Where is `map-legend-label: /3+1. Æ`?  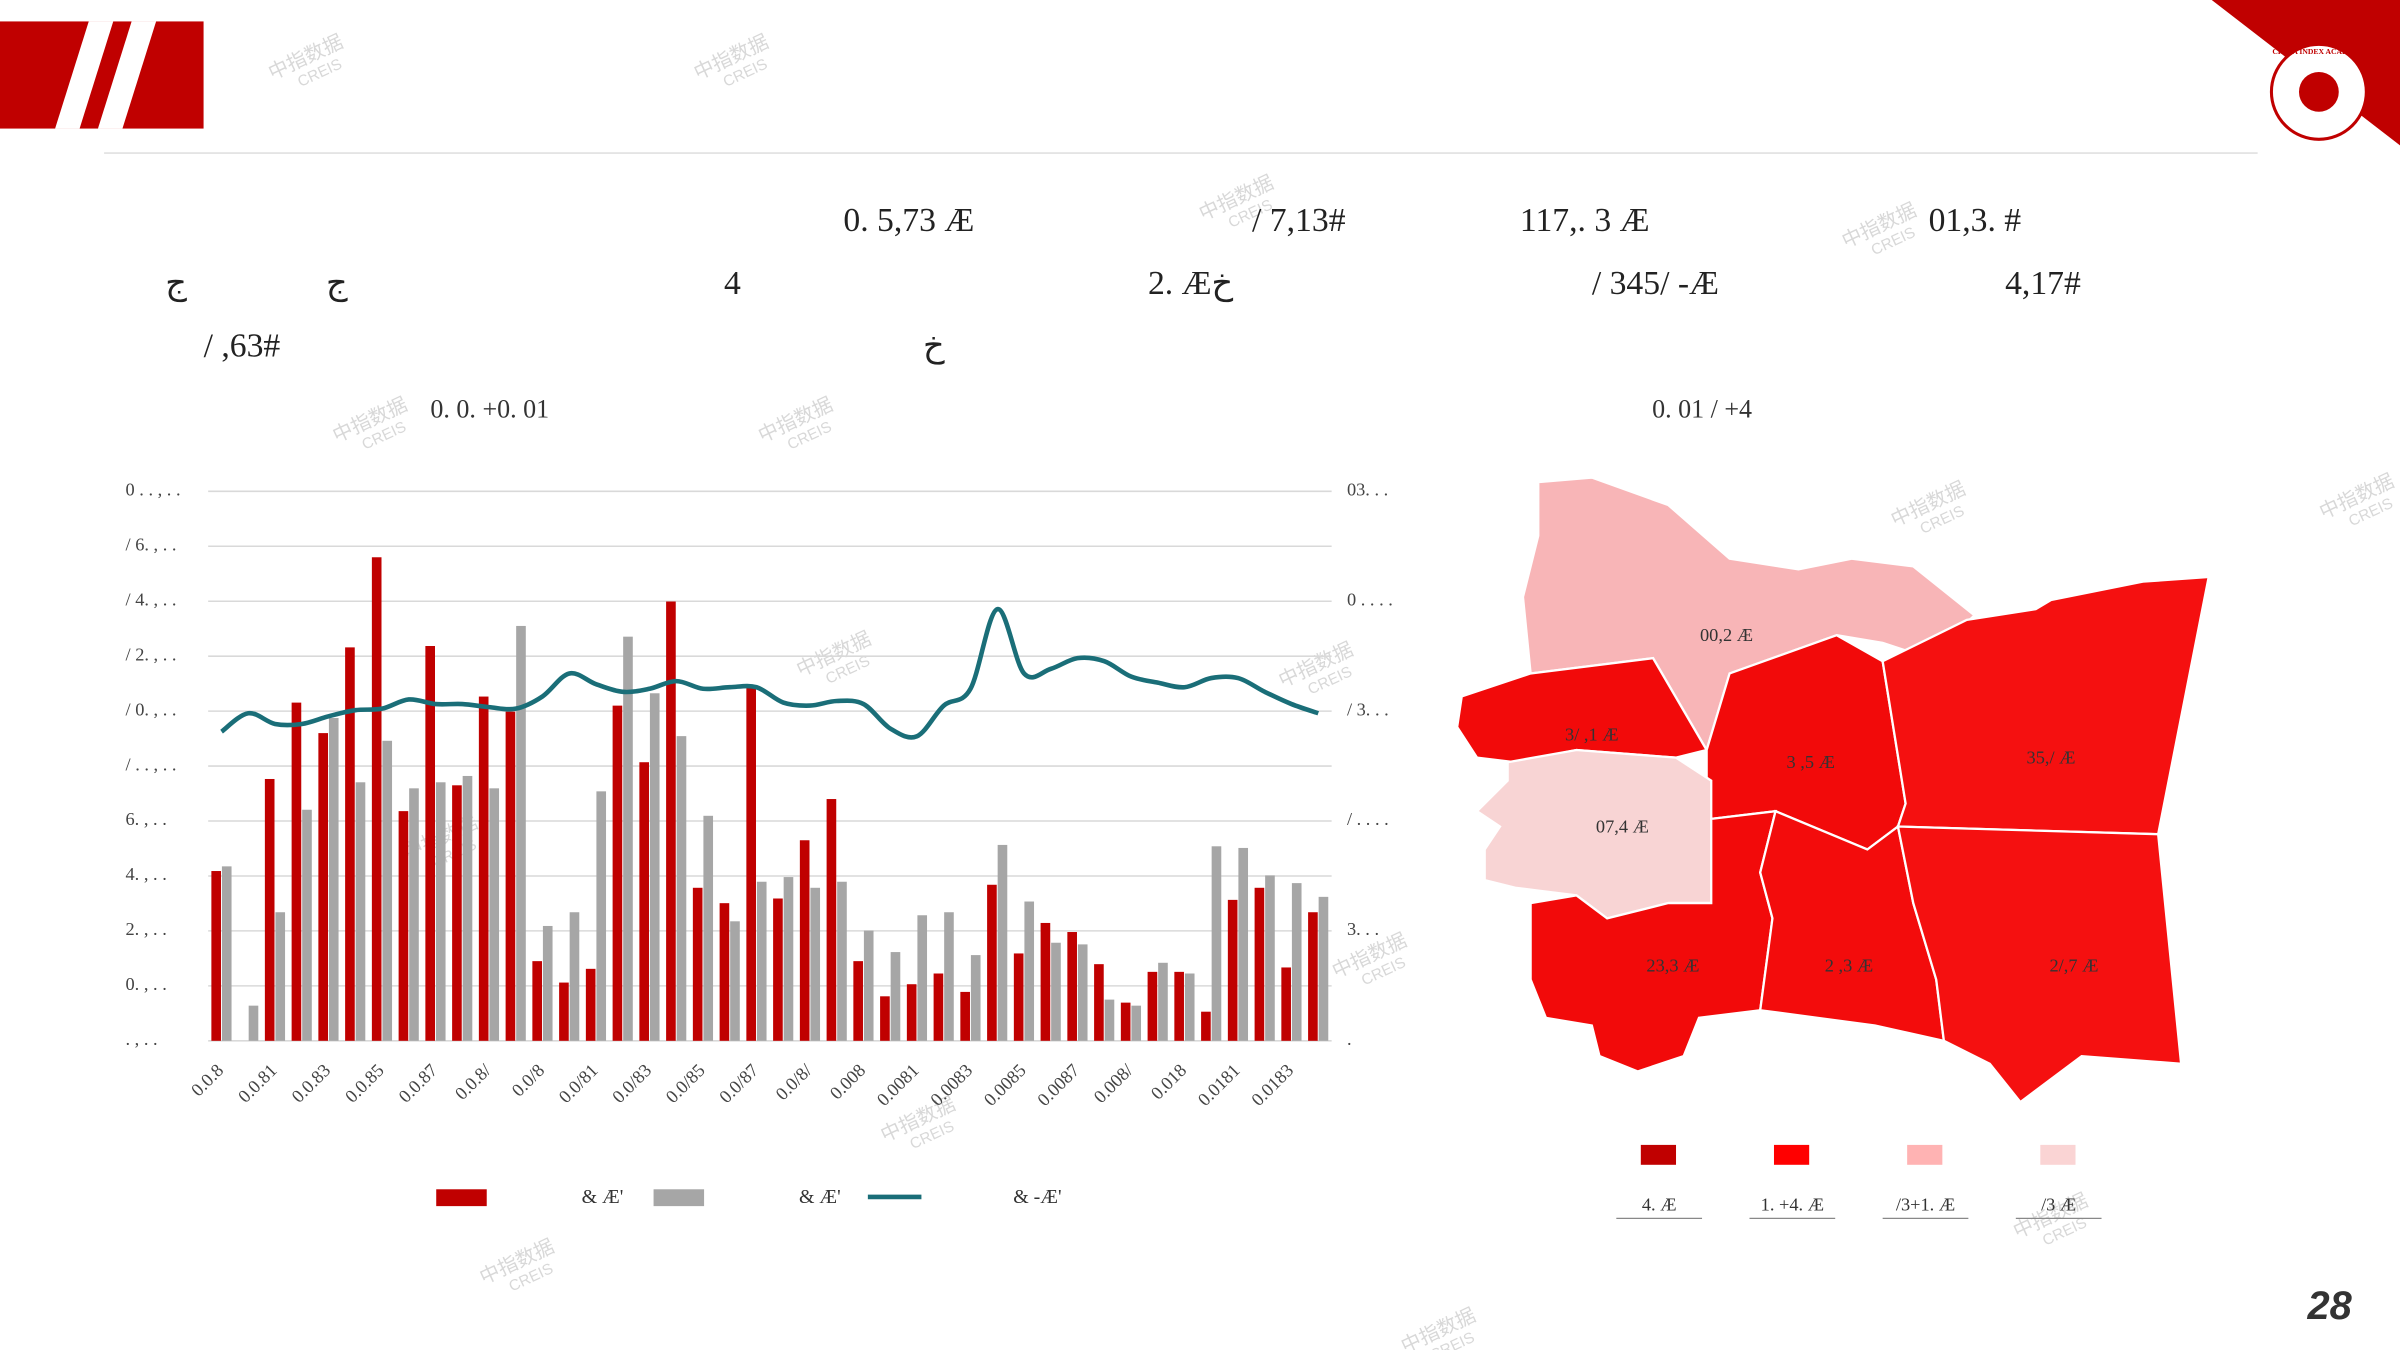
map-legend-label: /3+1. Æ is located at coordinates (1925, 1204).